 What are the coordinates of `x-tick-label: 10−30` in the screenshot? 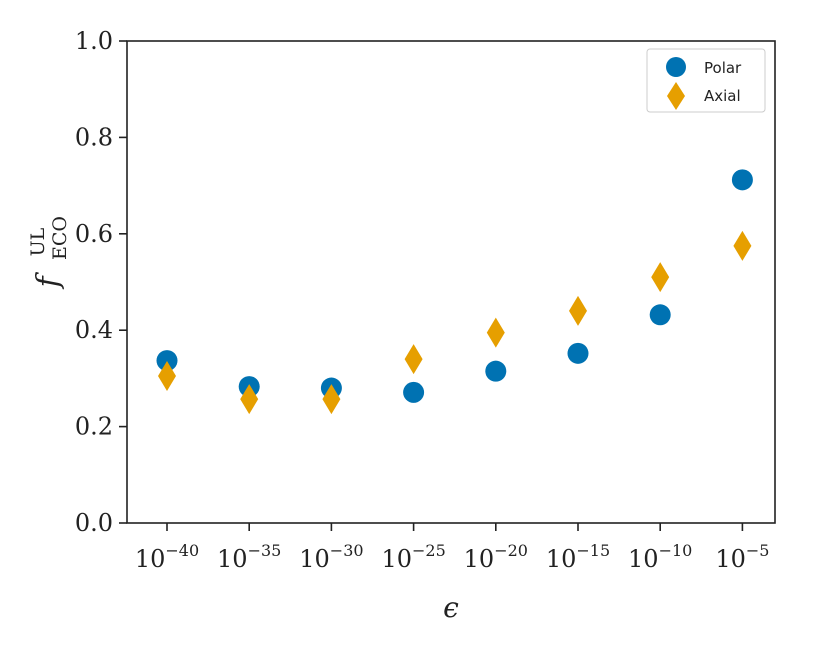 It's located at (331, 557).